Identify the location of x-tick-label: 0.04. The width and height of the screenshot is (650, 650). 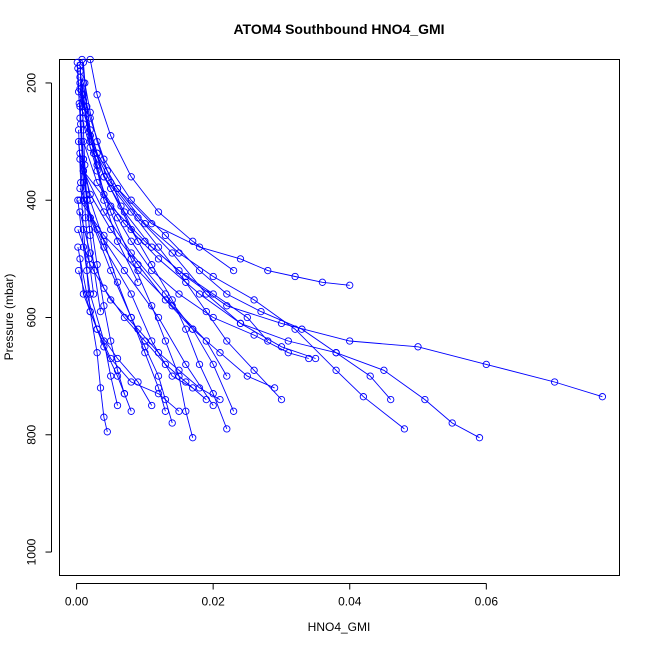
(350, 602).